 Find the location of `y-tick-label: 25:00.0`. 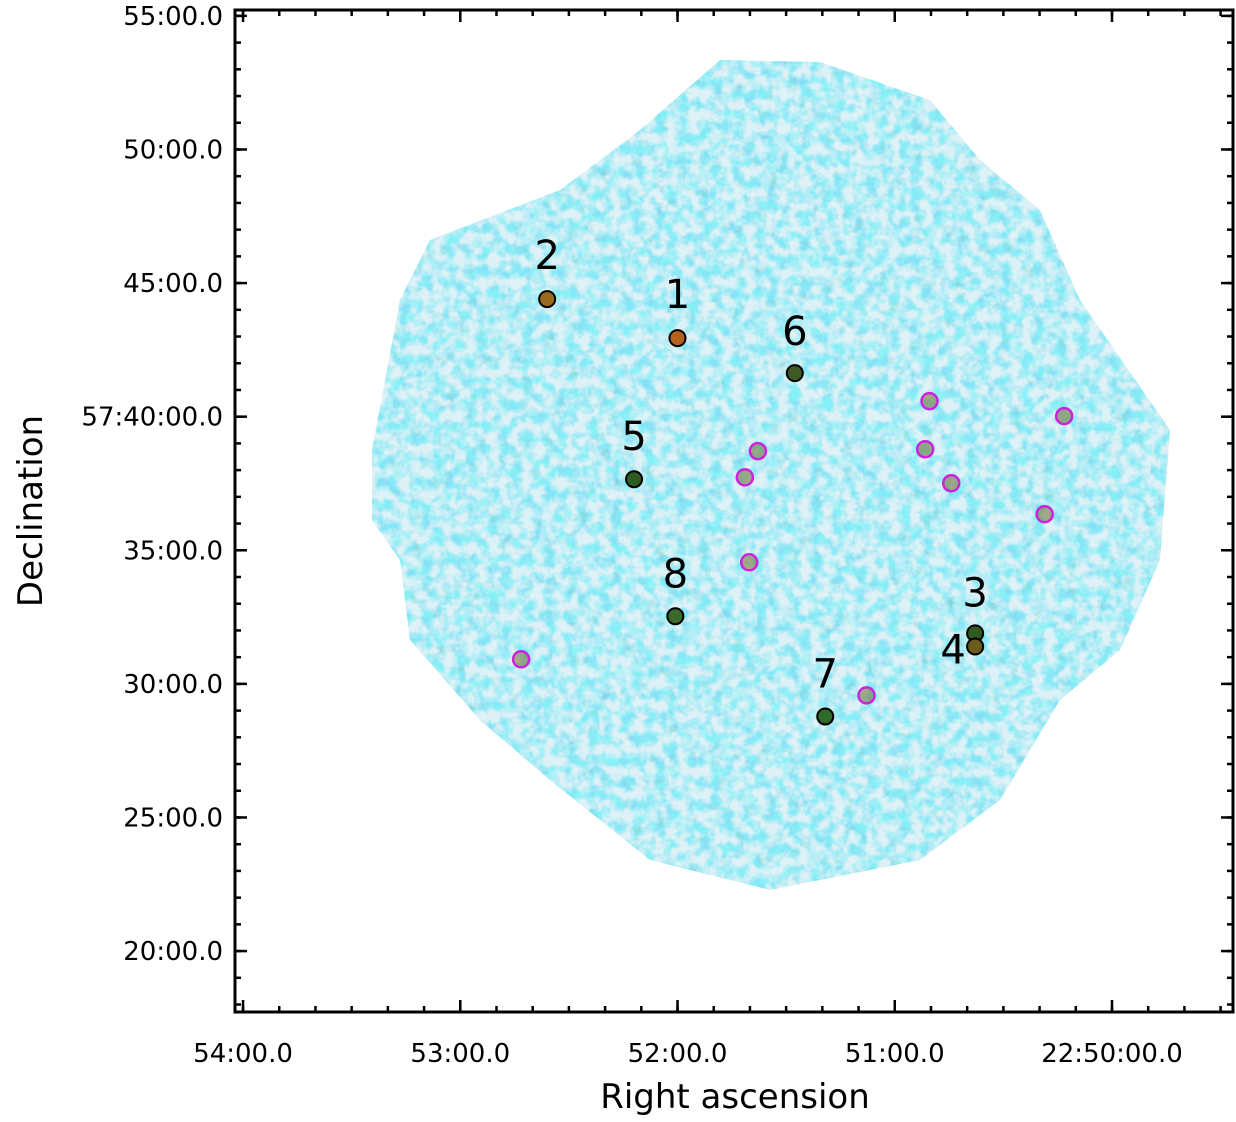

y-tick-label: 25:00.0 is located at coordinates (173, 818).